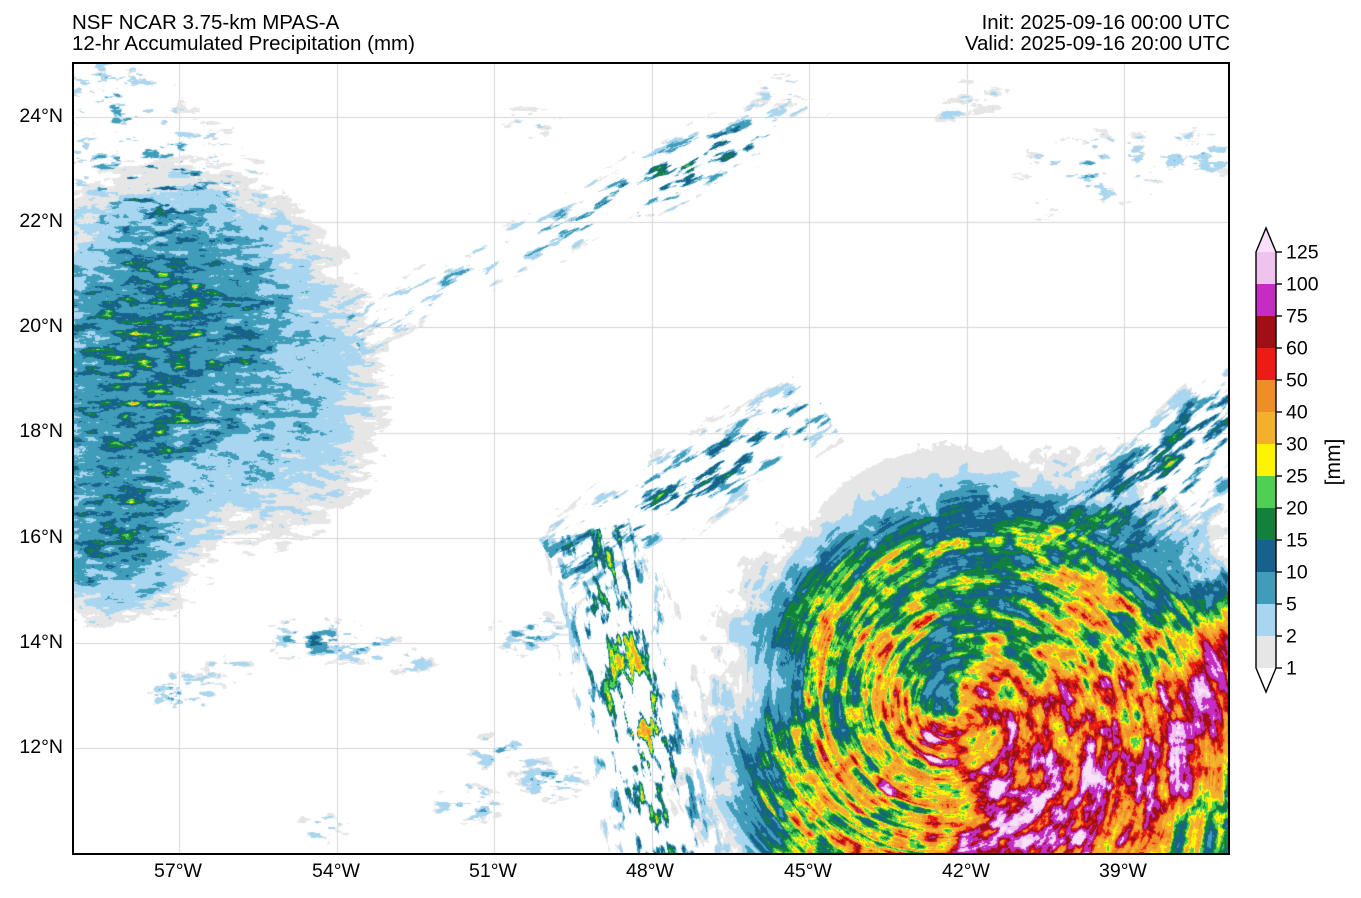 The height and width of the screenshot is (898, 1361). Describe the element at coordinates (1297, 573) in the screenshot. I see `svg-text: 10` at that location.